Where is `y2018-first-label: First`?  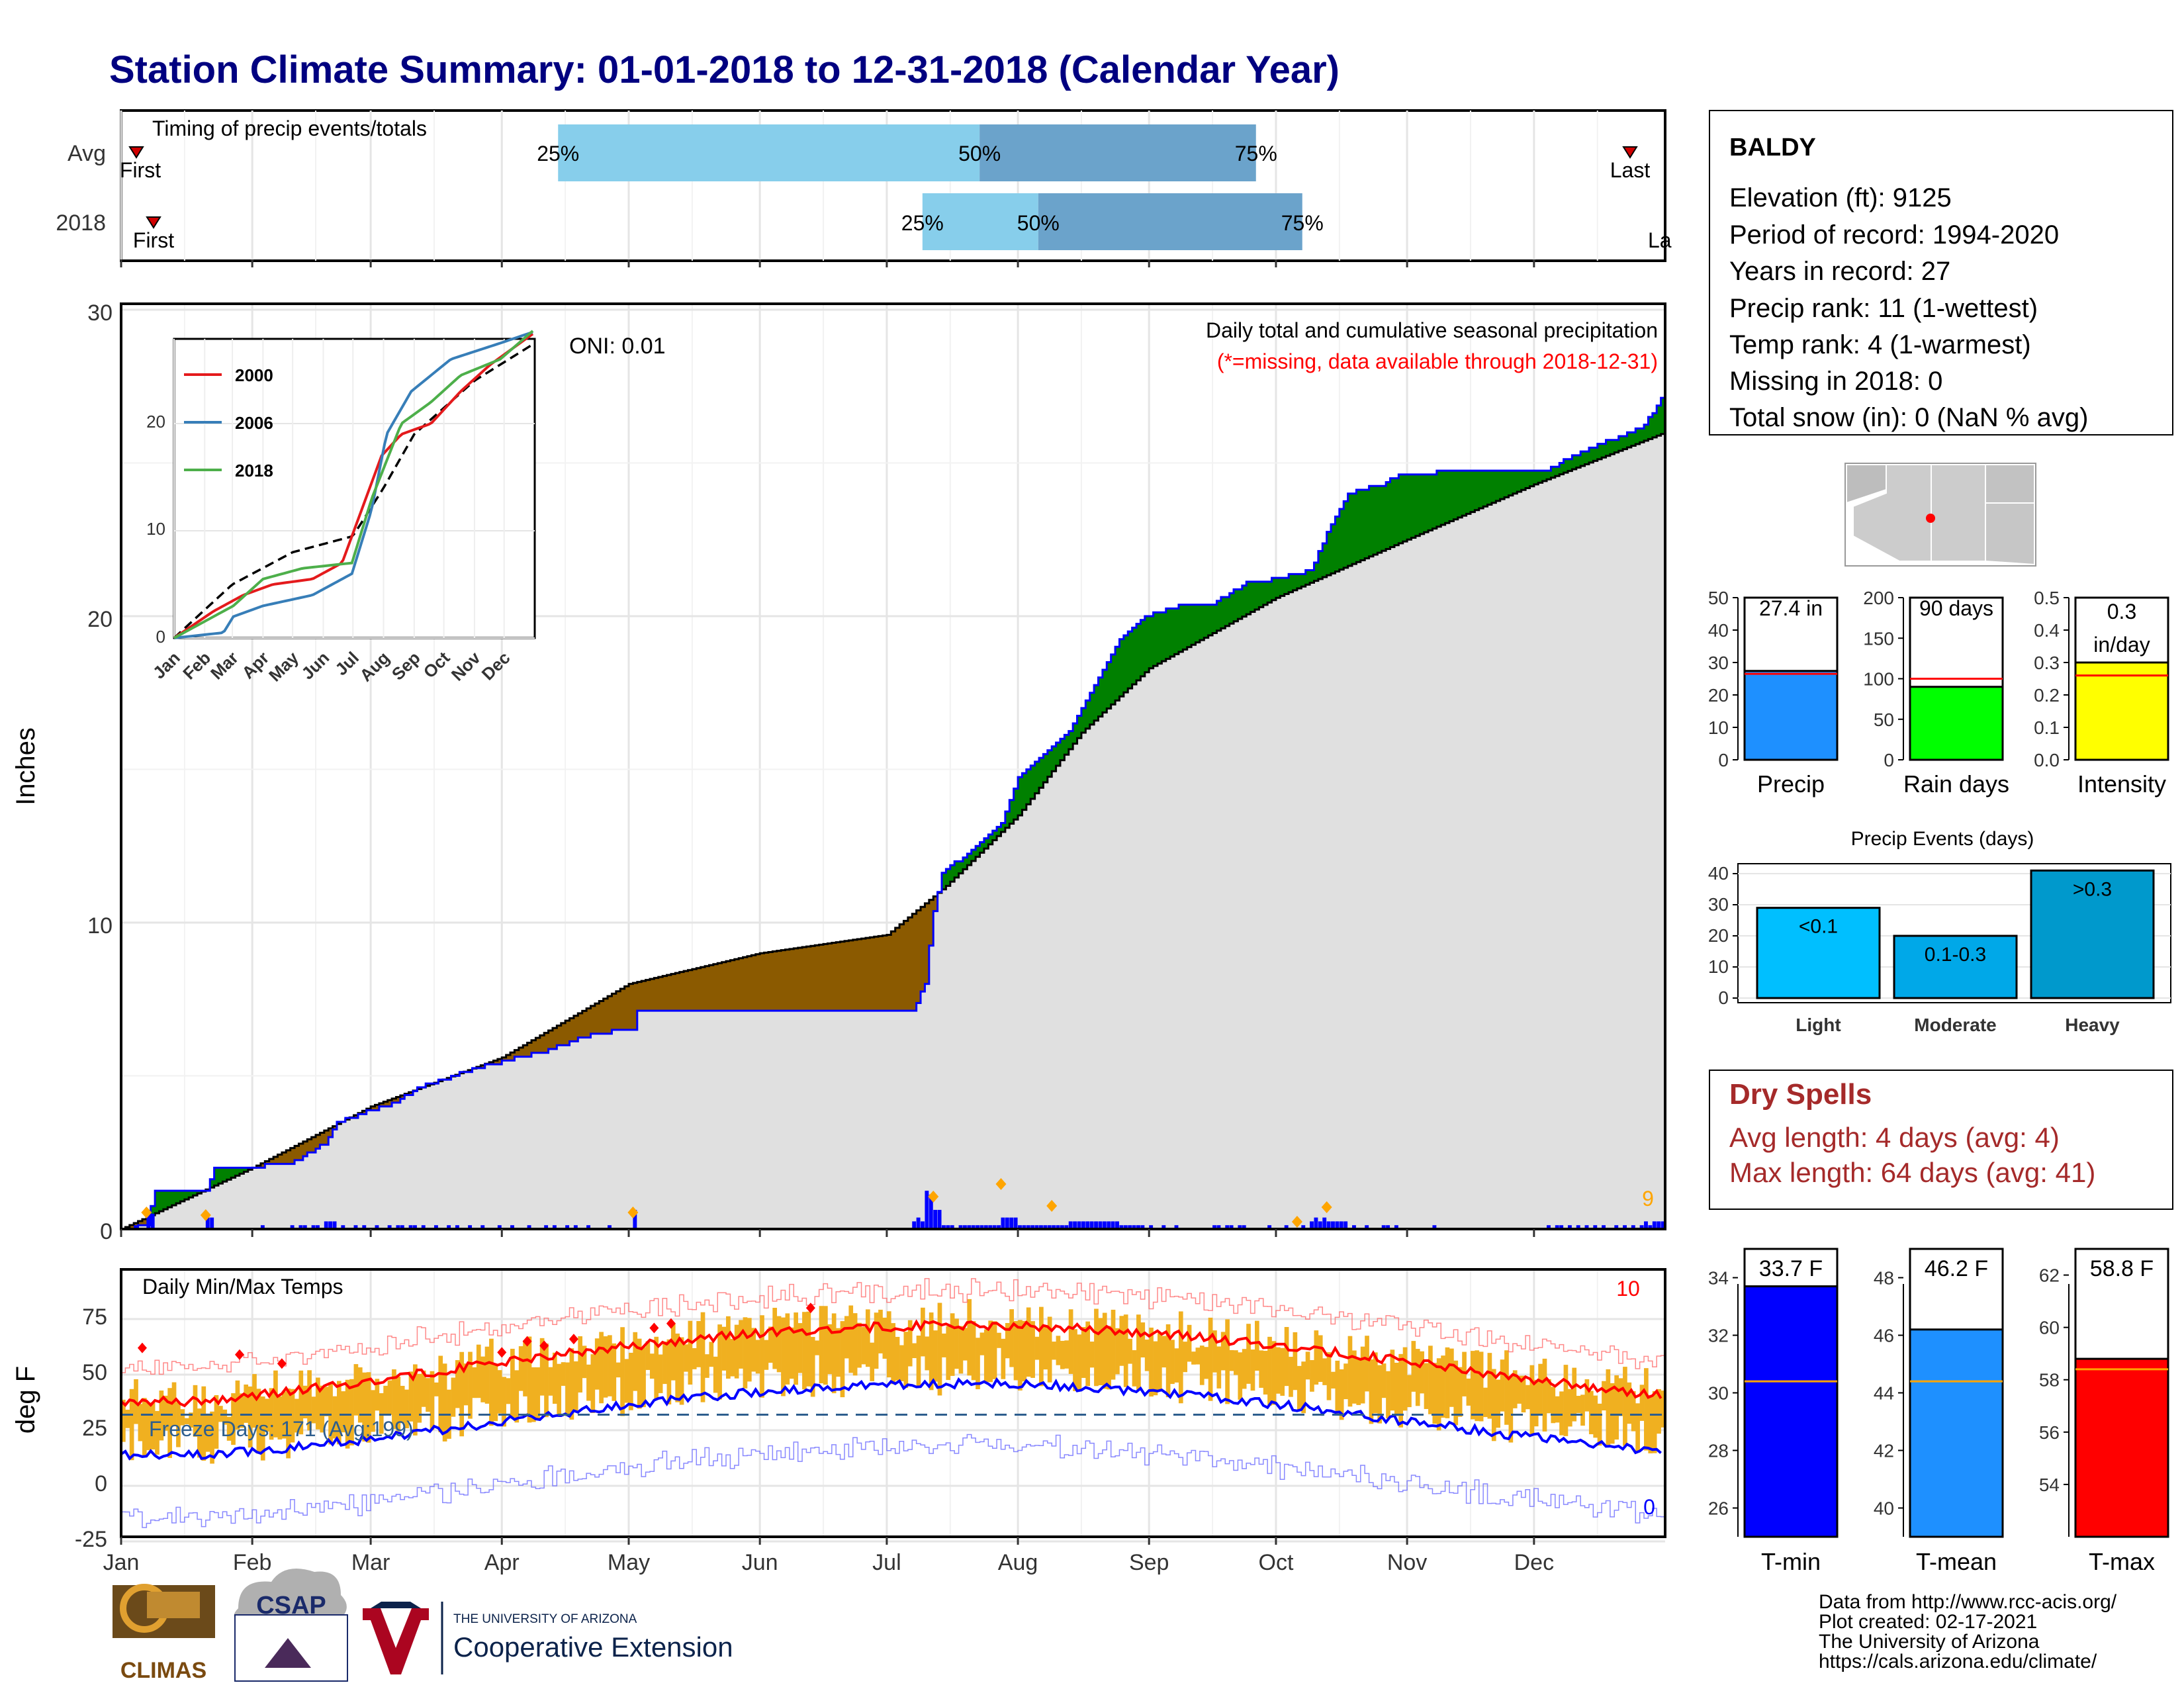
y2018-first-label: First is located at coordinates (153, 240).